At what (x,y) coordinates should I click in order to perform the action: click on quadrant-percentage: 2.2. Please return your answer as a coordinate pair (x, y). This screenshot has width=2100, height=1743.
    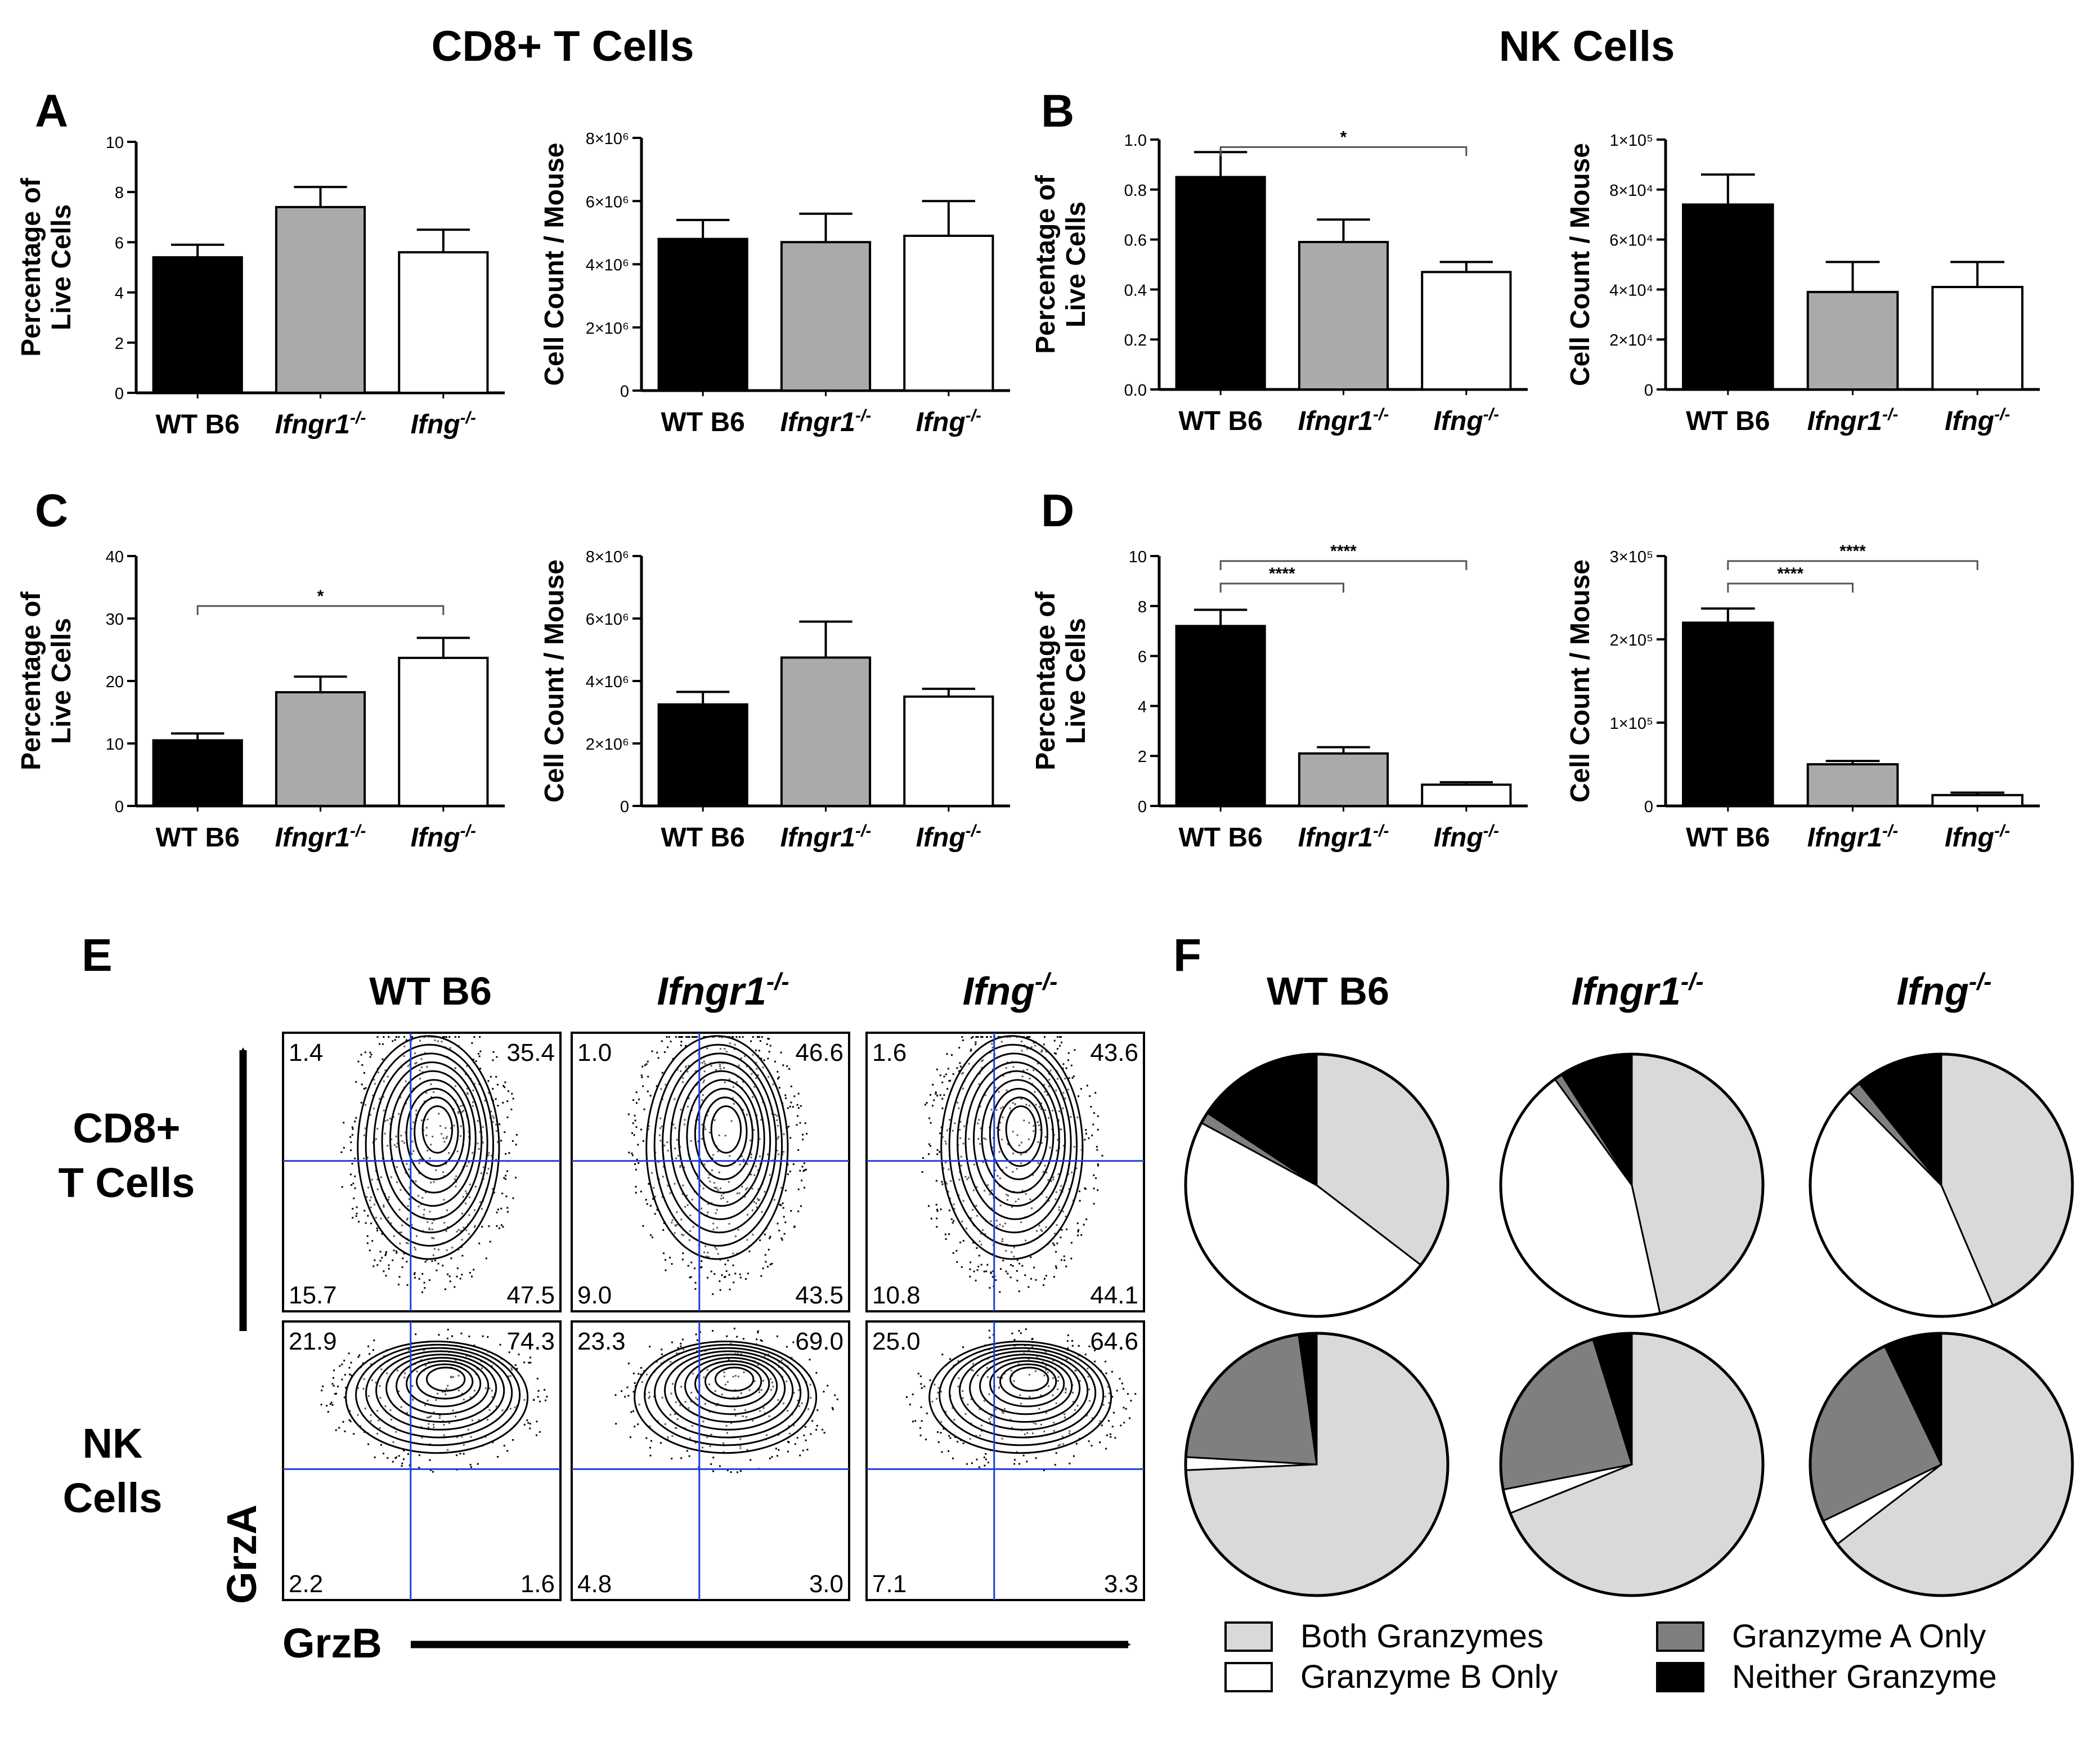
    Looking at the image, I should click on (306, 1584).